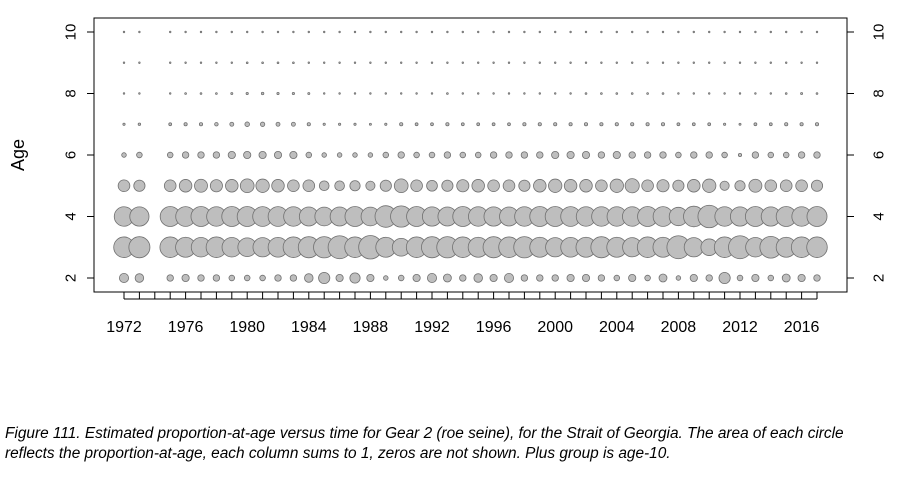 Image resolution: width=902 pixels, height=492 pixels. I want to click on y-tick-label-right-10: 10, so click(878, 32).